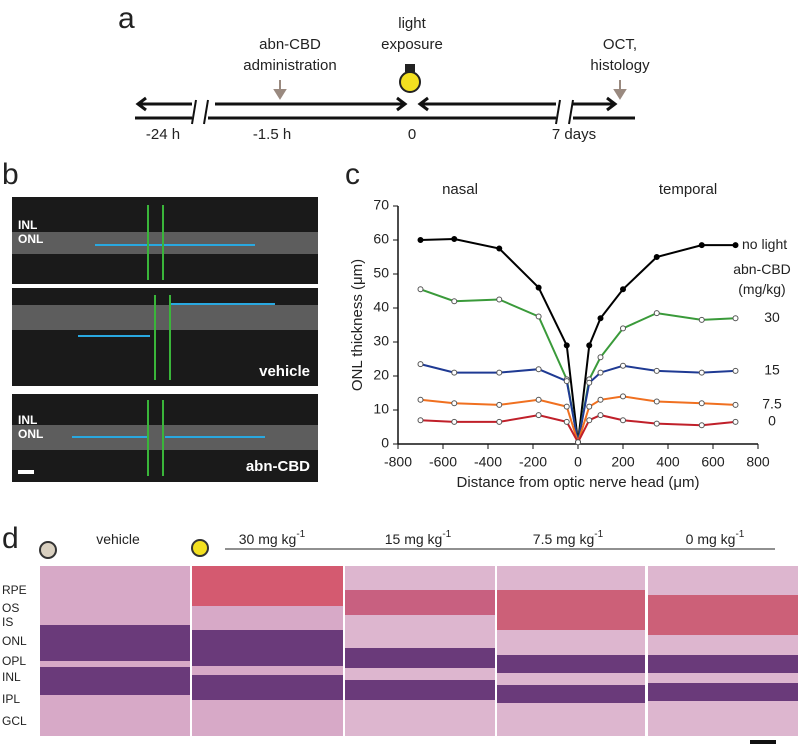 The width and height of the screenshot is (800, 753). What do you see at coordinates (688, 189) in the screenshot?
I see `annotation: temporal` at bounding box center [688, 189].